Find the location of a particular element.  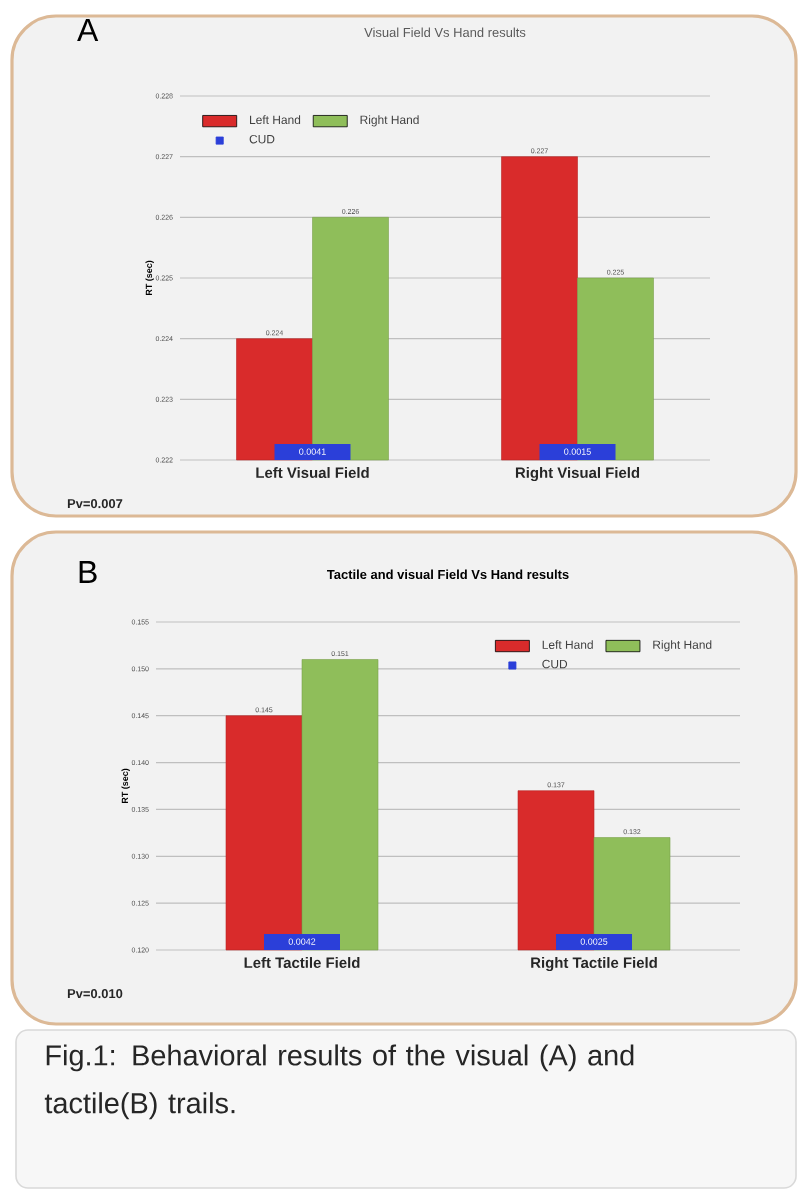

text: B is located at coordinates (88, 572).